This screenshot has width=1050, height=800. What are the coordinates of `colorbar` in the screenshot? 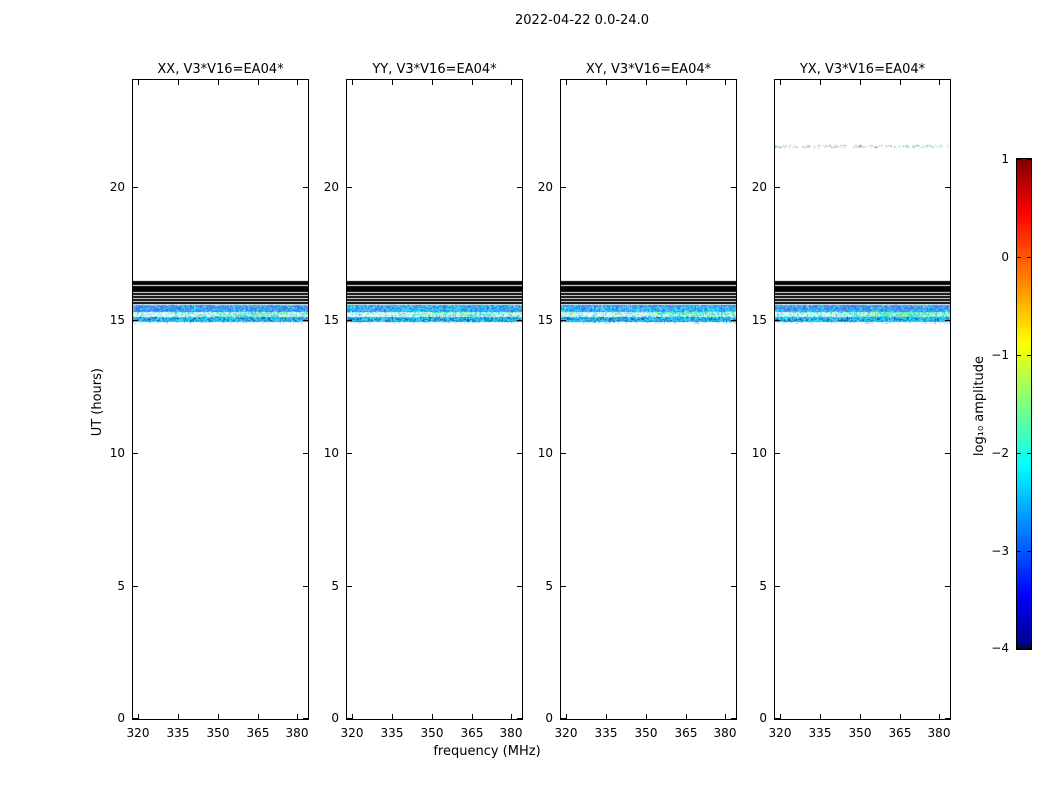 It's located at (1024, 404).